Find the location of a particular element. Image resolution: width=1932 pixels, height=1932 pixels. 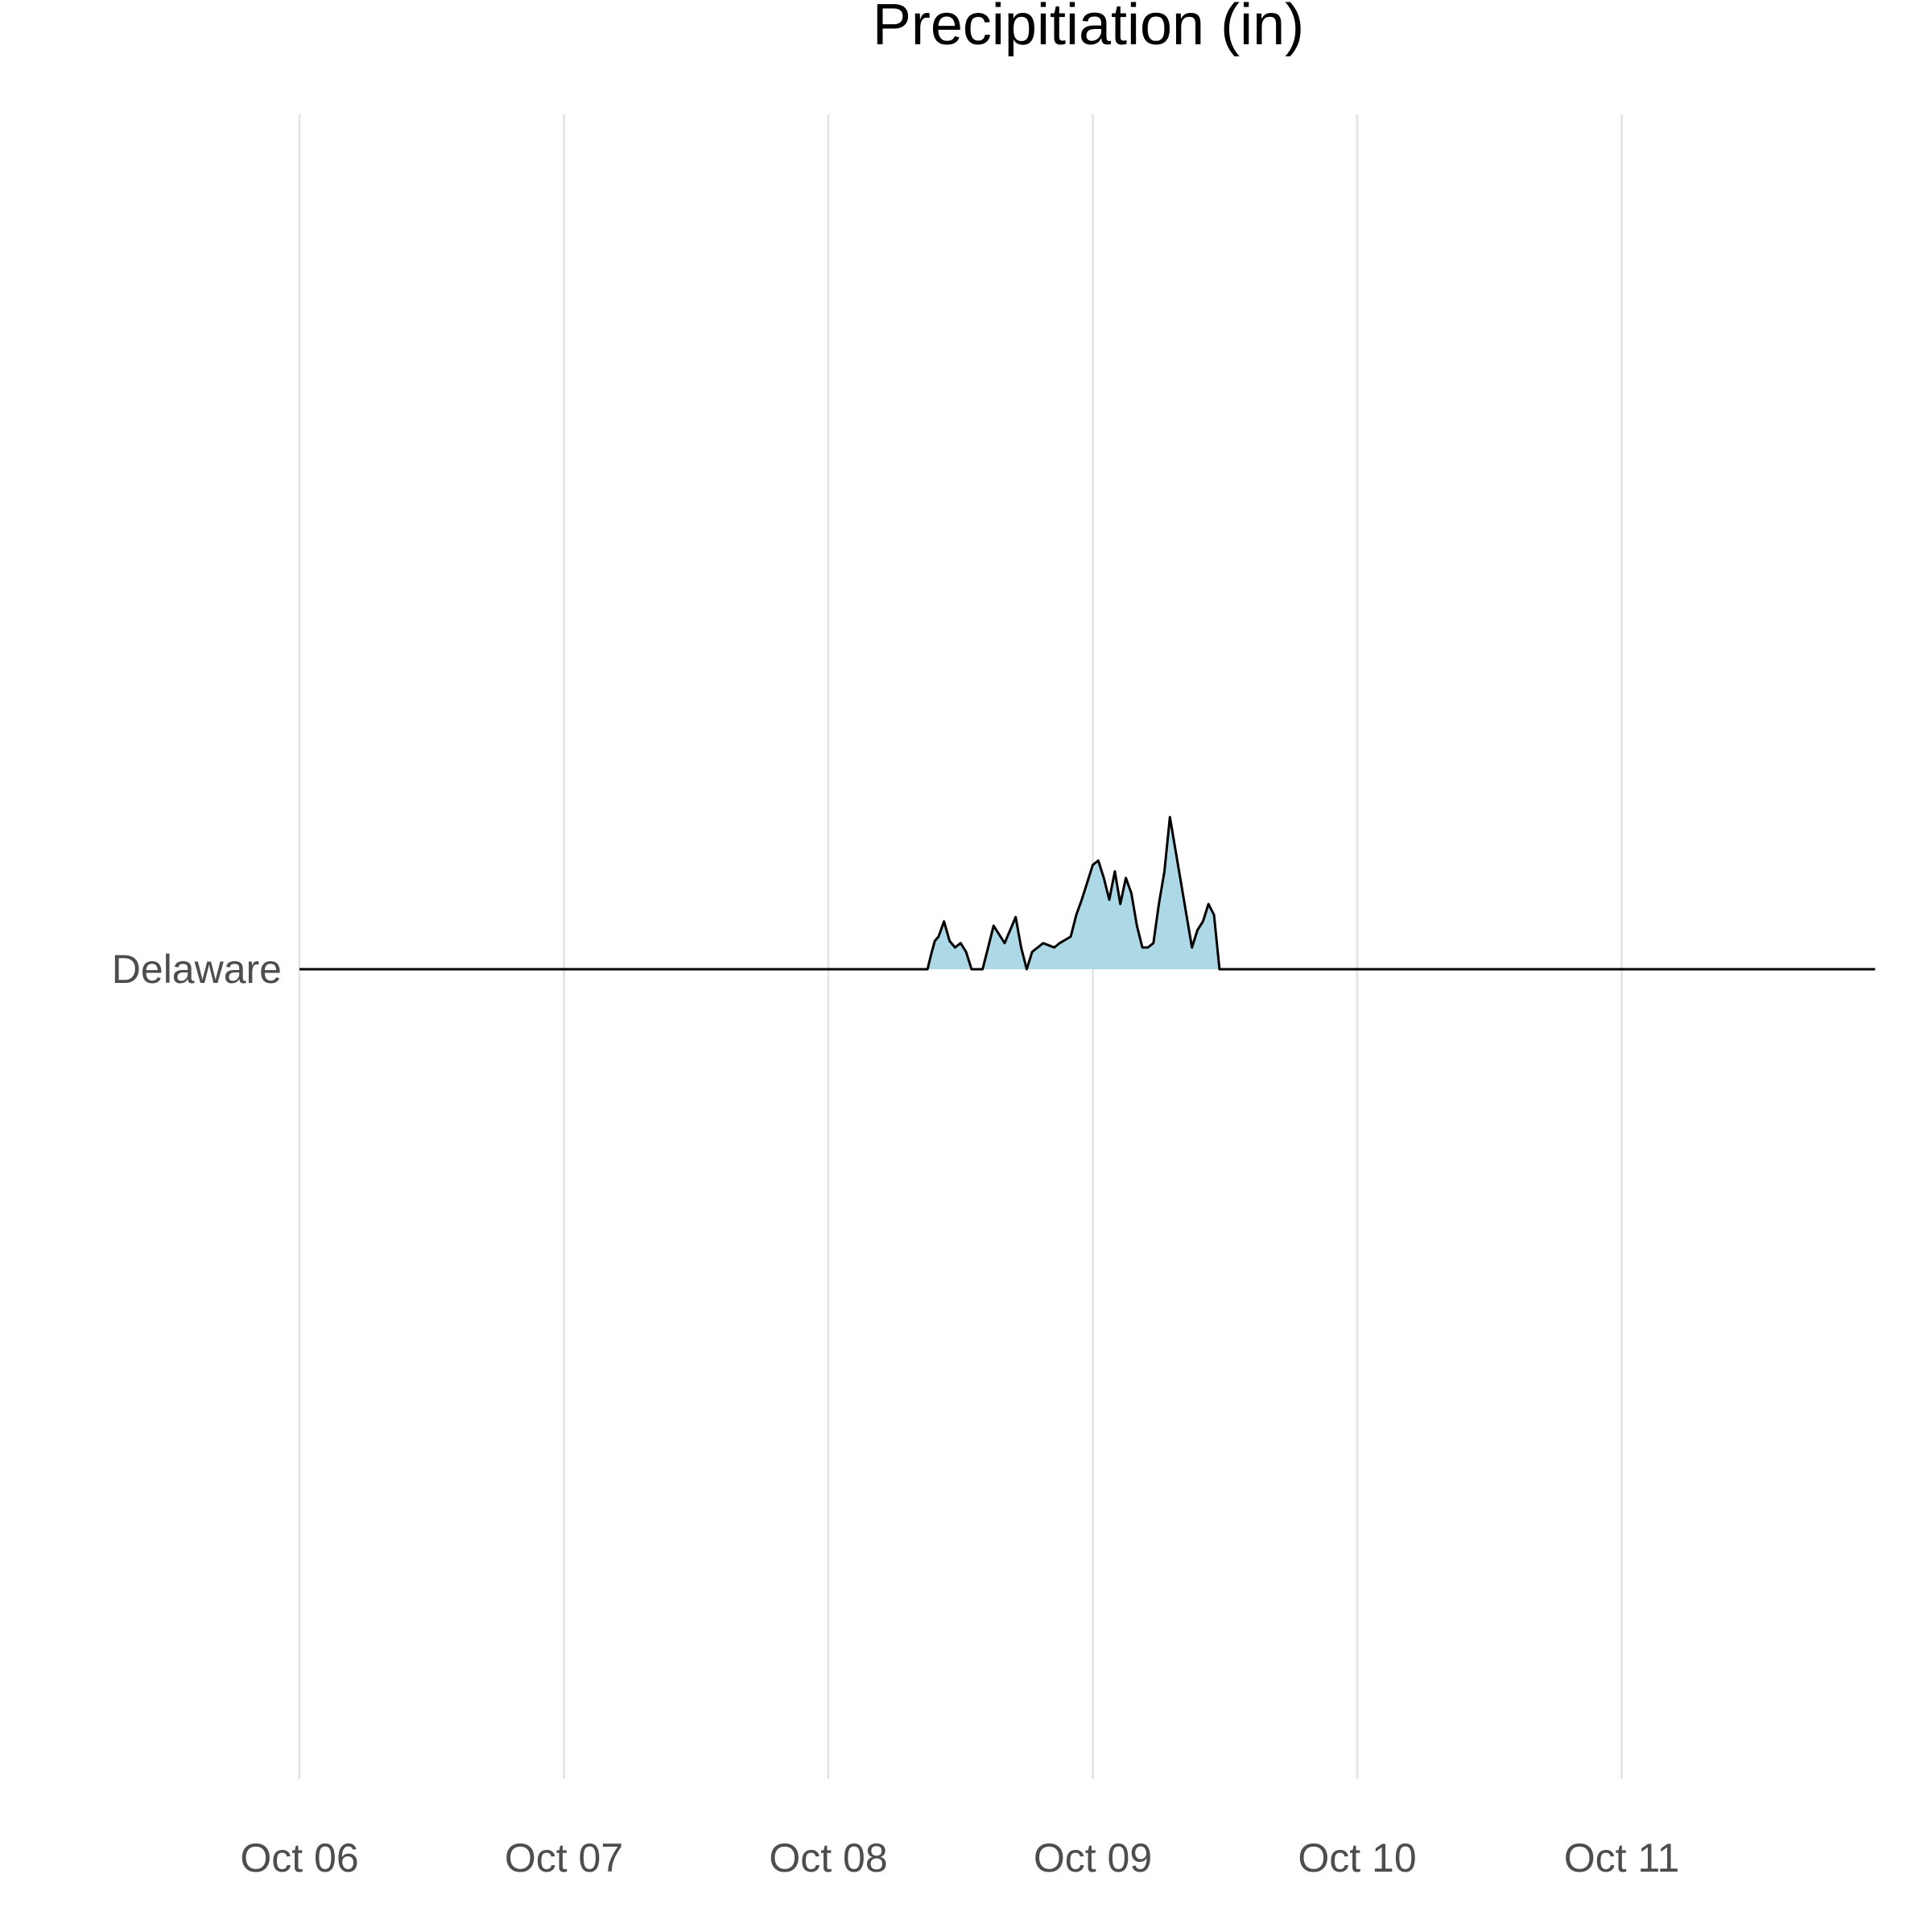

chart-title: Precipitiation (in) is located at coordinates (1088, 28).